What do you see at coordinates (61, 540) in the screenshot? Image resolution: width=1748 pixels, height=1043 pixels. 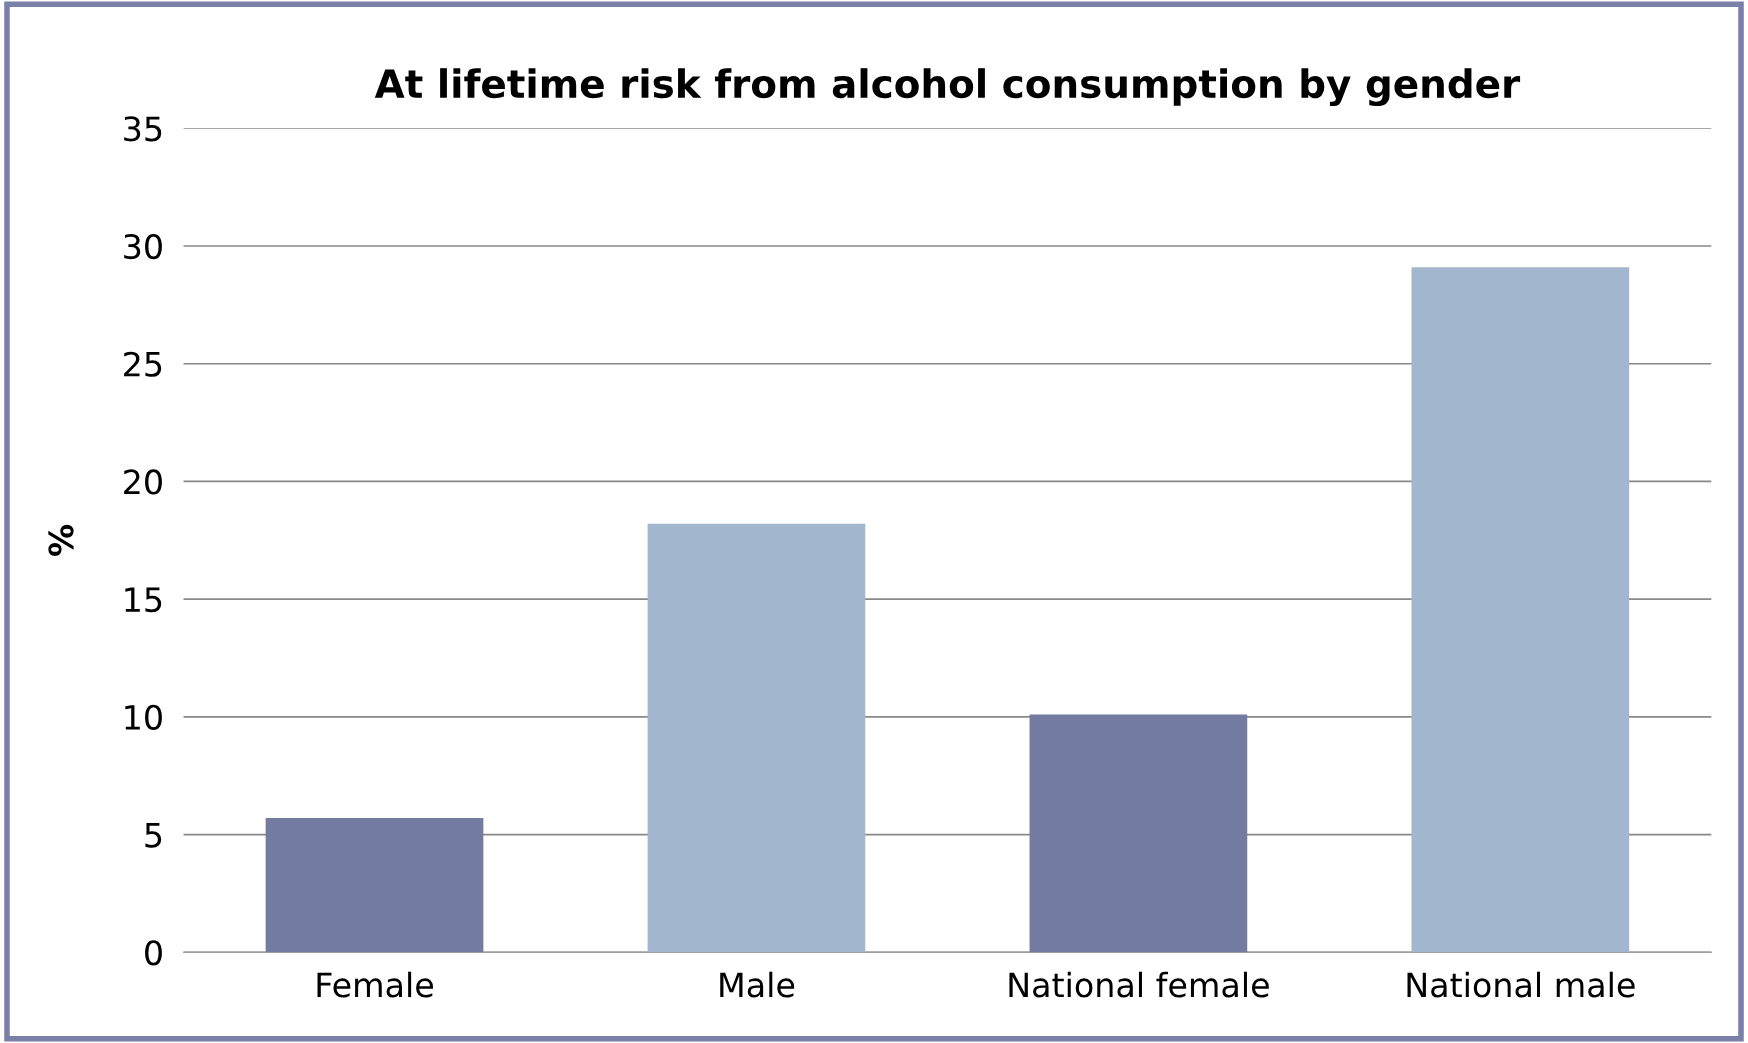 I see `y-axis-title: %` at bounding box center [61, 540].